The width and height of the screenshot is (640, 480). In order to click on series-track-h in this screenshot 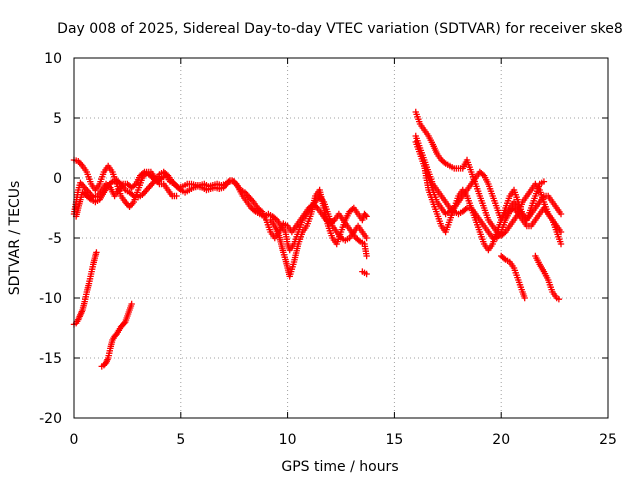, I will do `click(488, 173)`.